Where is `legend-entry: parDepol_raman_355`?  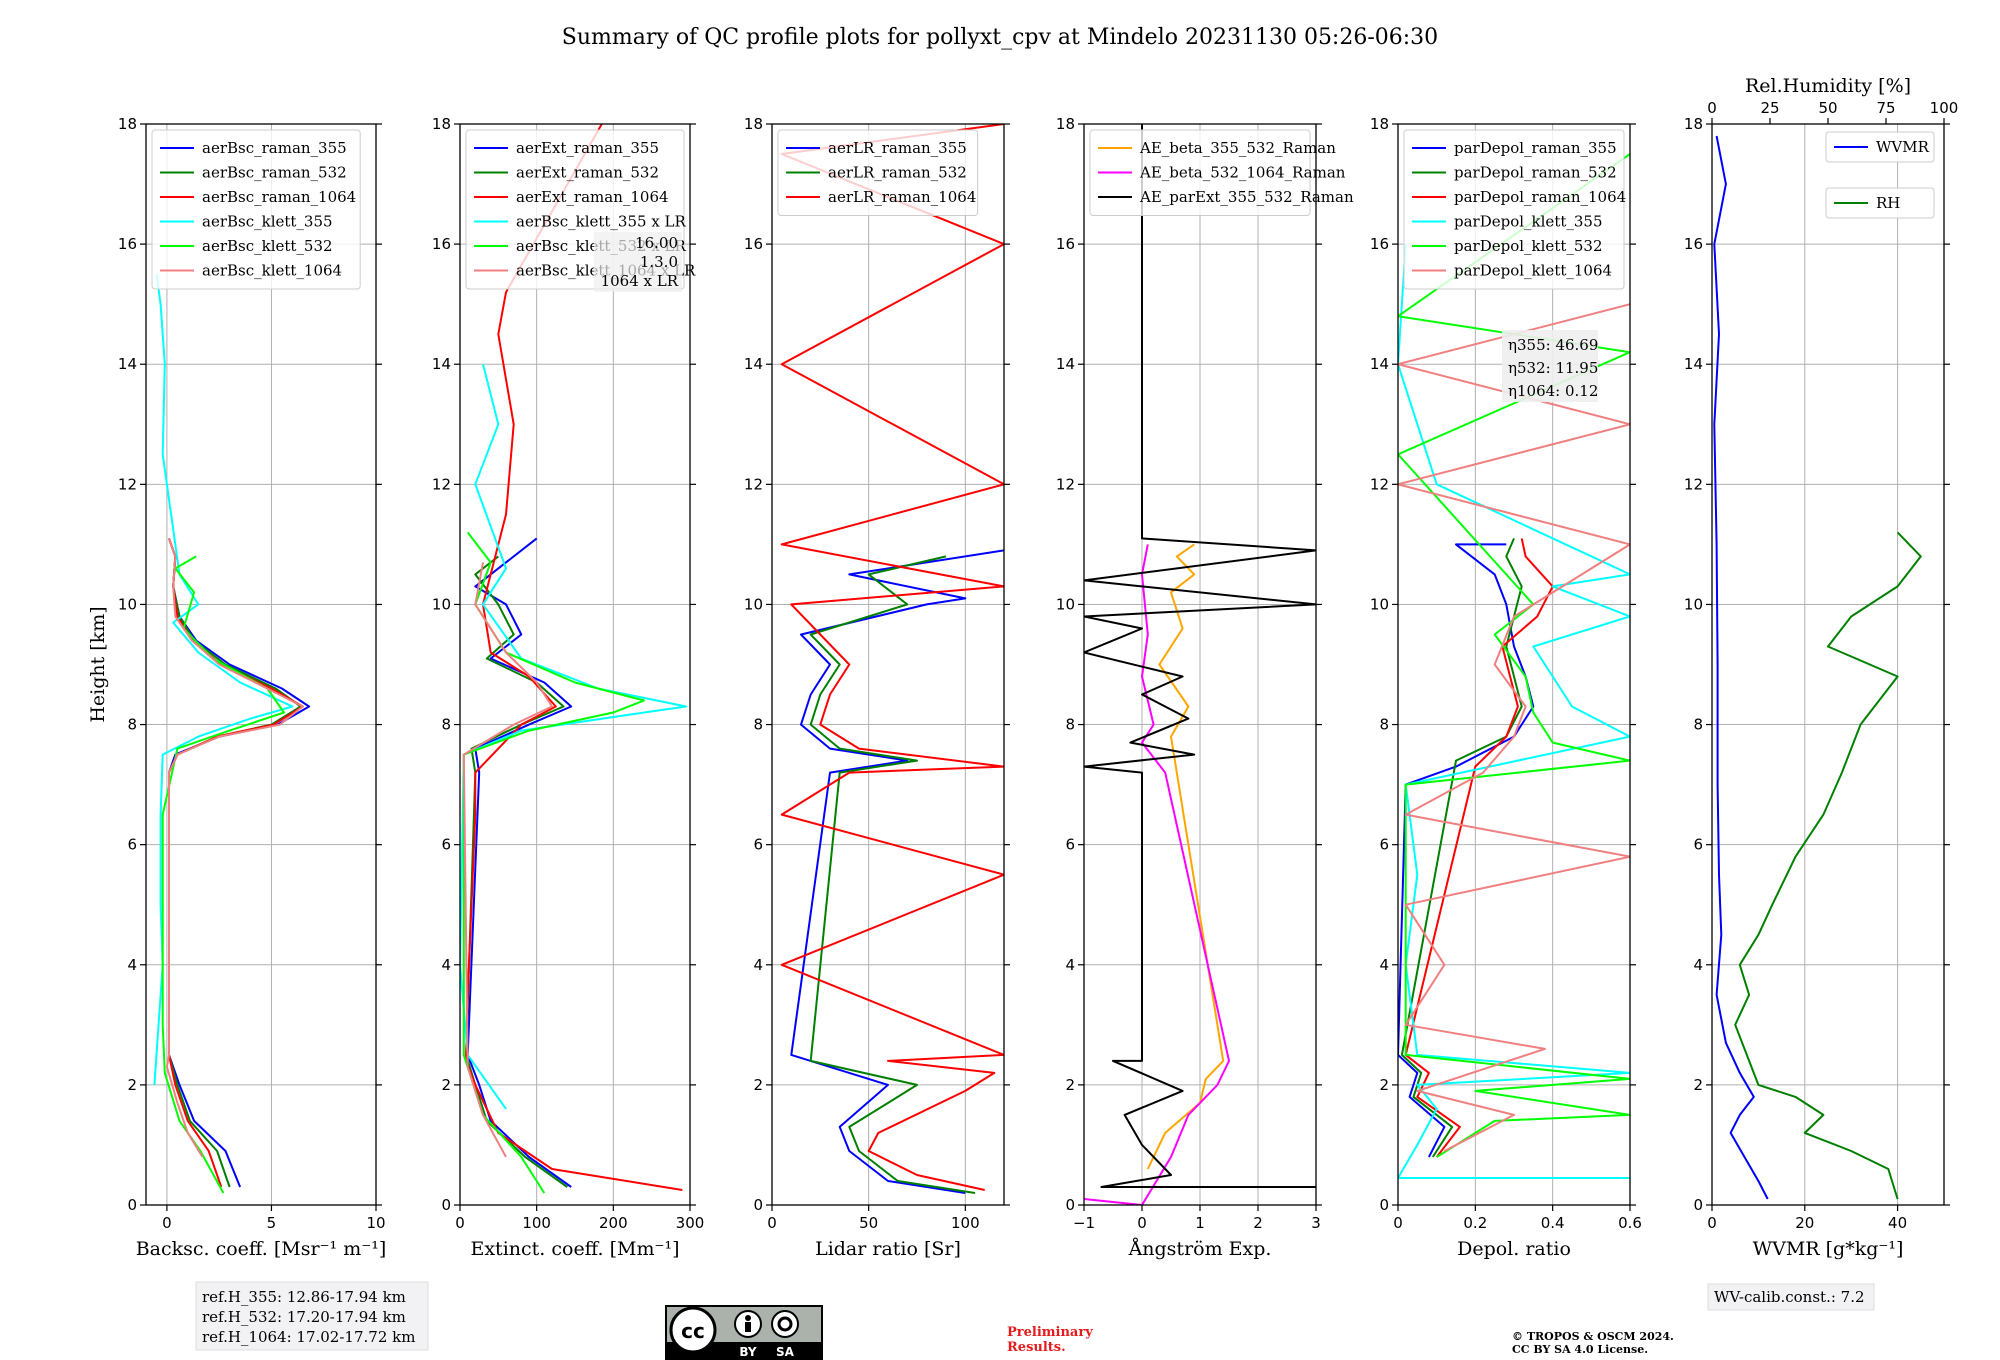
legend-entry: parDepol_raman_355 is located at coordinates (1535, 148).